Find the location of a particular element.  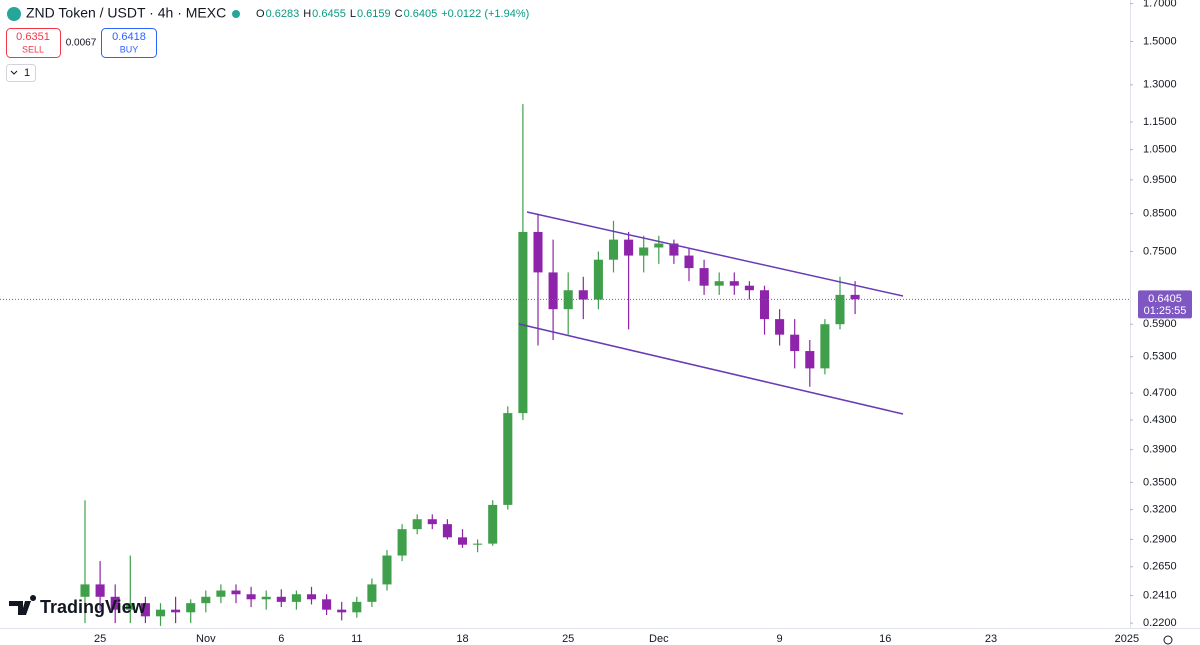

x-tick-label: Nov is located at coordinates (206, 639).